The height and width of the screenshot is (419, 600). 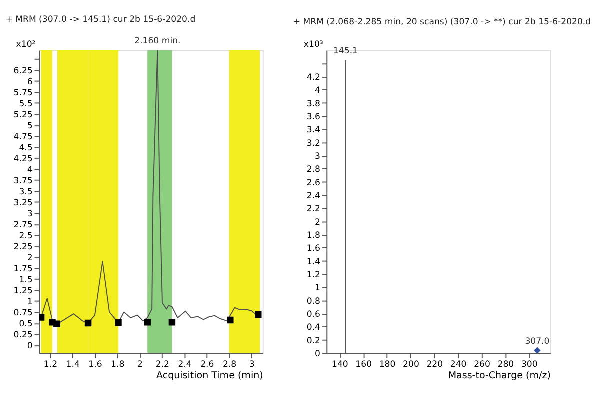 I want to click on y-tick-label: 3.8, so click(x=313, y=104).